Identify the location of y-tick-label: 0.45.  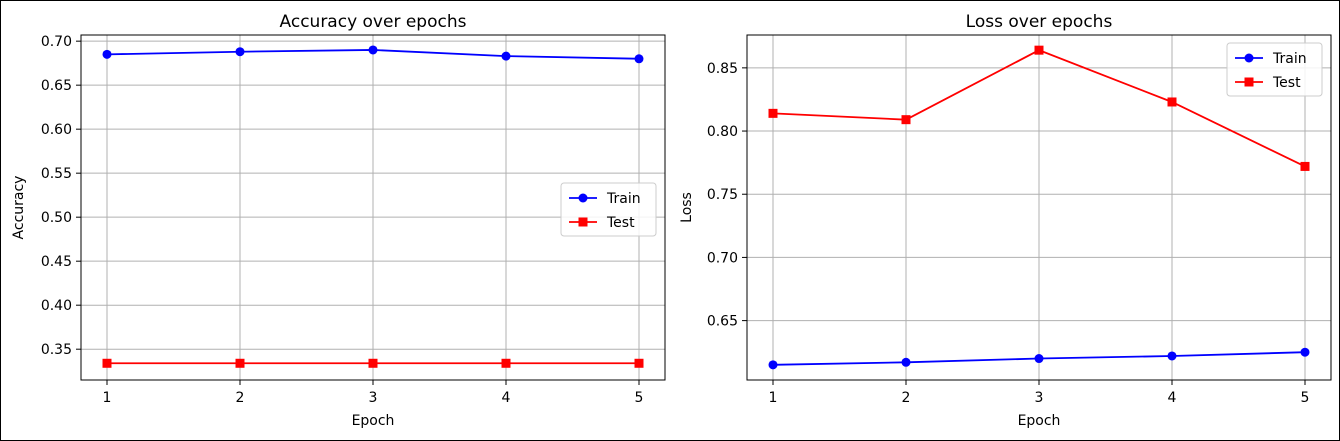
(56, 262).